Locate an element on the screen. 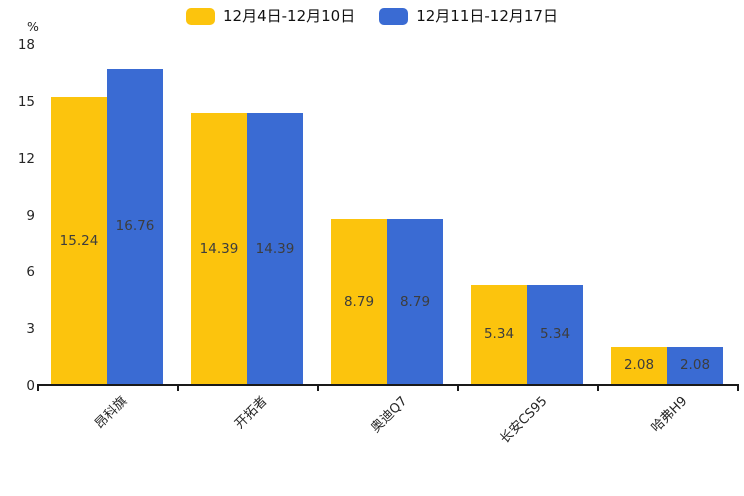  y-axis-unit-label: % is located at coordinates (33, 26).